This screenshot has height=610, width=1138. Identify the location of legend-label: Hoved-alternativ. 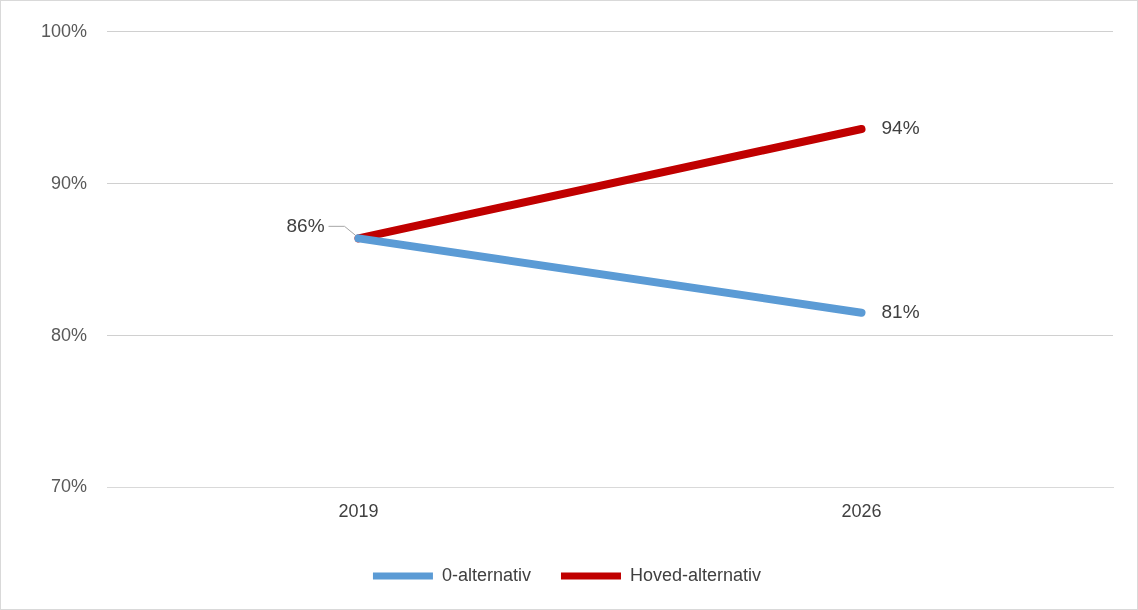
(695, 574).